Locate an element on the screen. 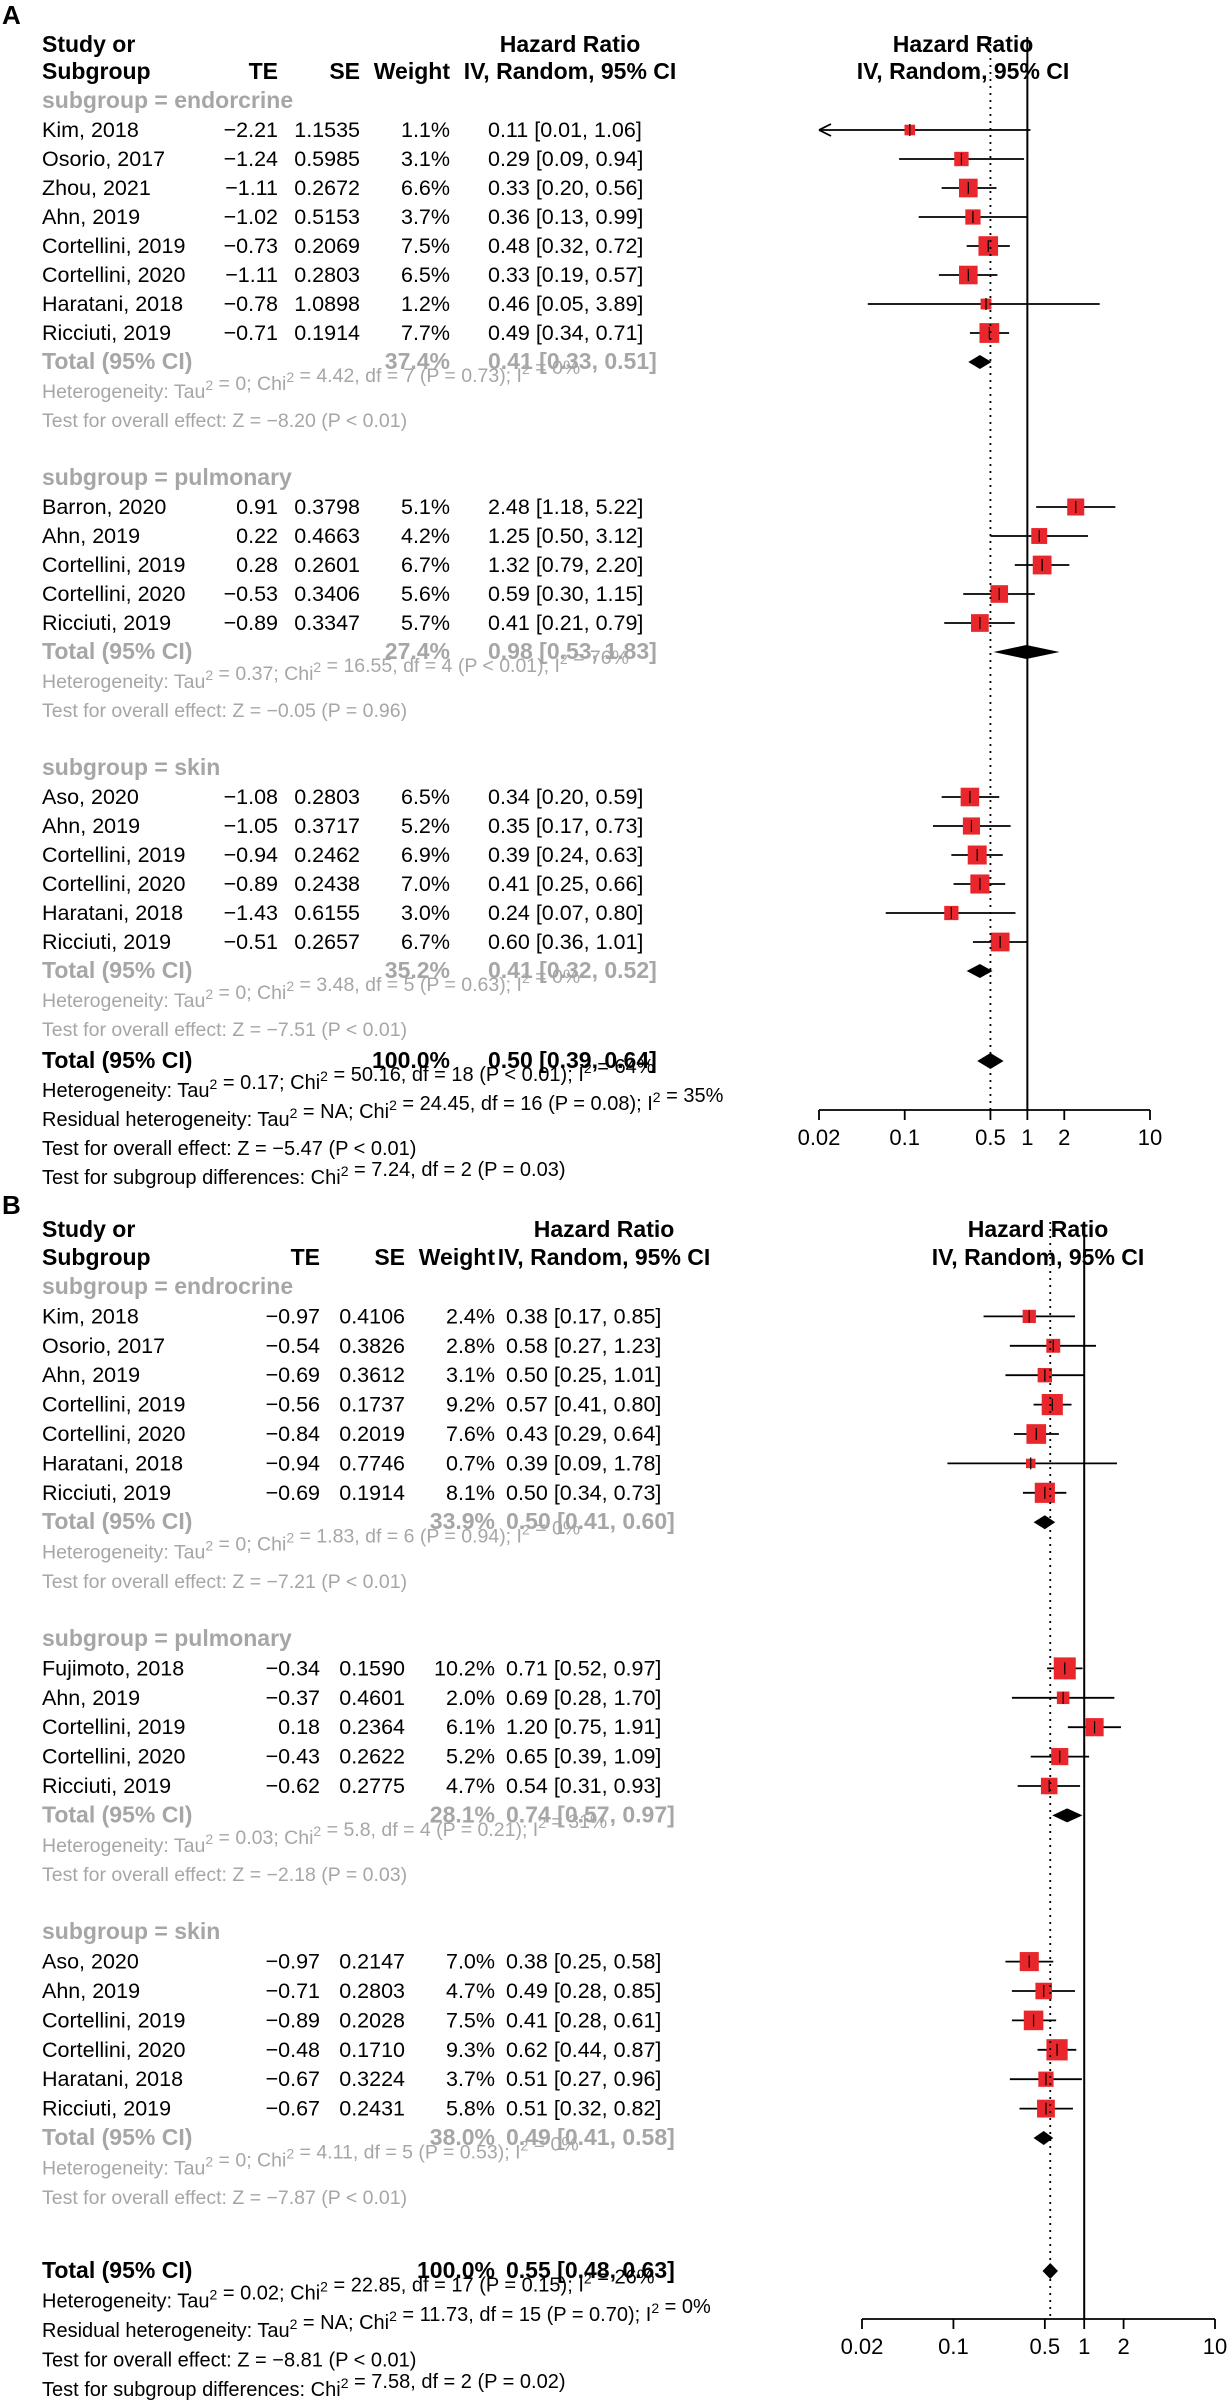  study-hr-ci: 0.33 [0.19, 0.57] is located at coordinates (565, 275).